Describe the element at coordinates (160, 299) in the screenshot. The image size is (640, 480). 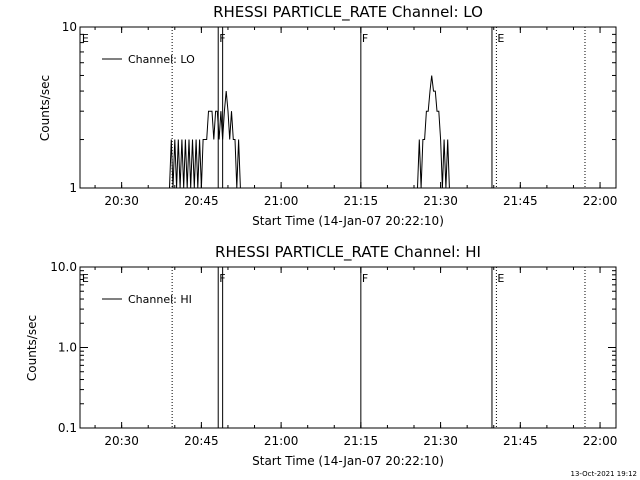
I see `legend-label: Channel: HI` at that location.